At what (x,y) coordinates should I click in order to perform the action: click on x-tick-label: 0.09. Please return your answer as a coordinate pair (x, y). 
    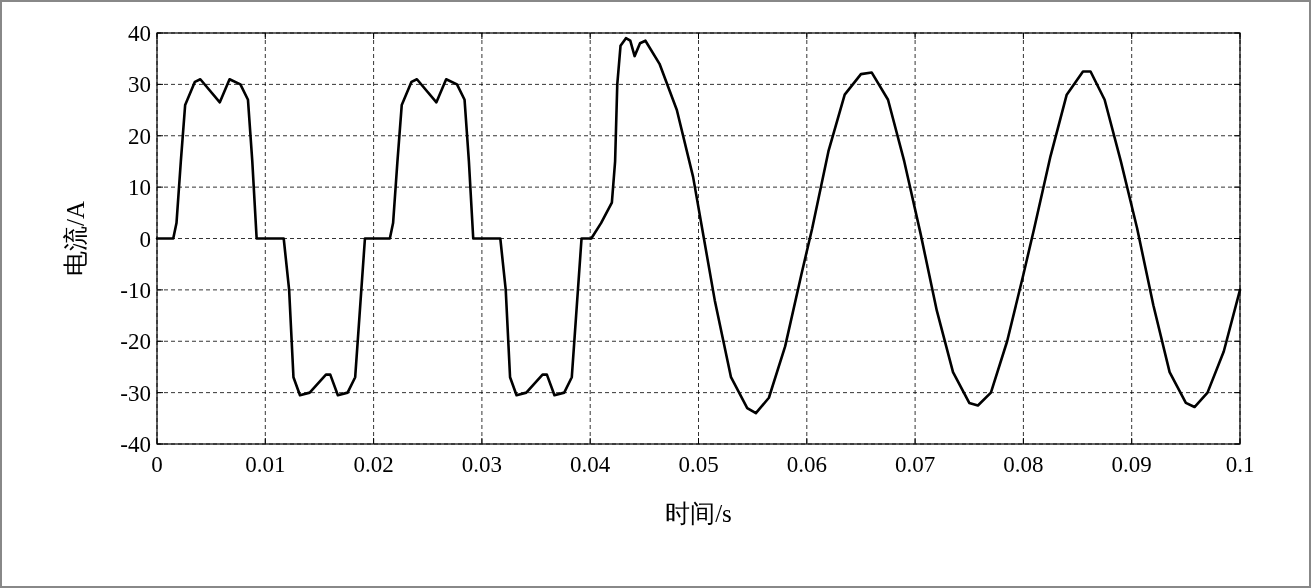
    Looking at the image, I should click on (1131, 464).